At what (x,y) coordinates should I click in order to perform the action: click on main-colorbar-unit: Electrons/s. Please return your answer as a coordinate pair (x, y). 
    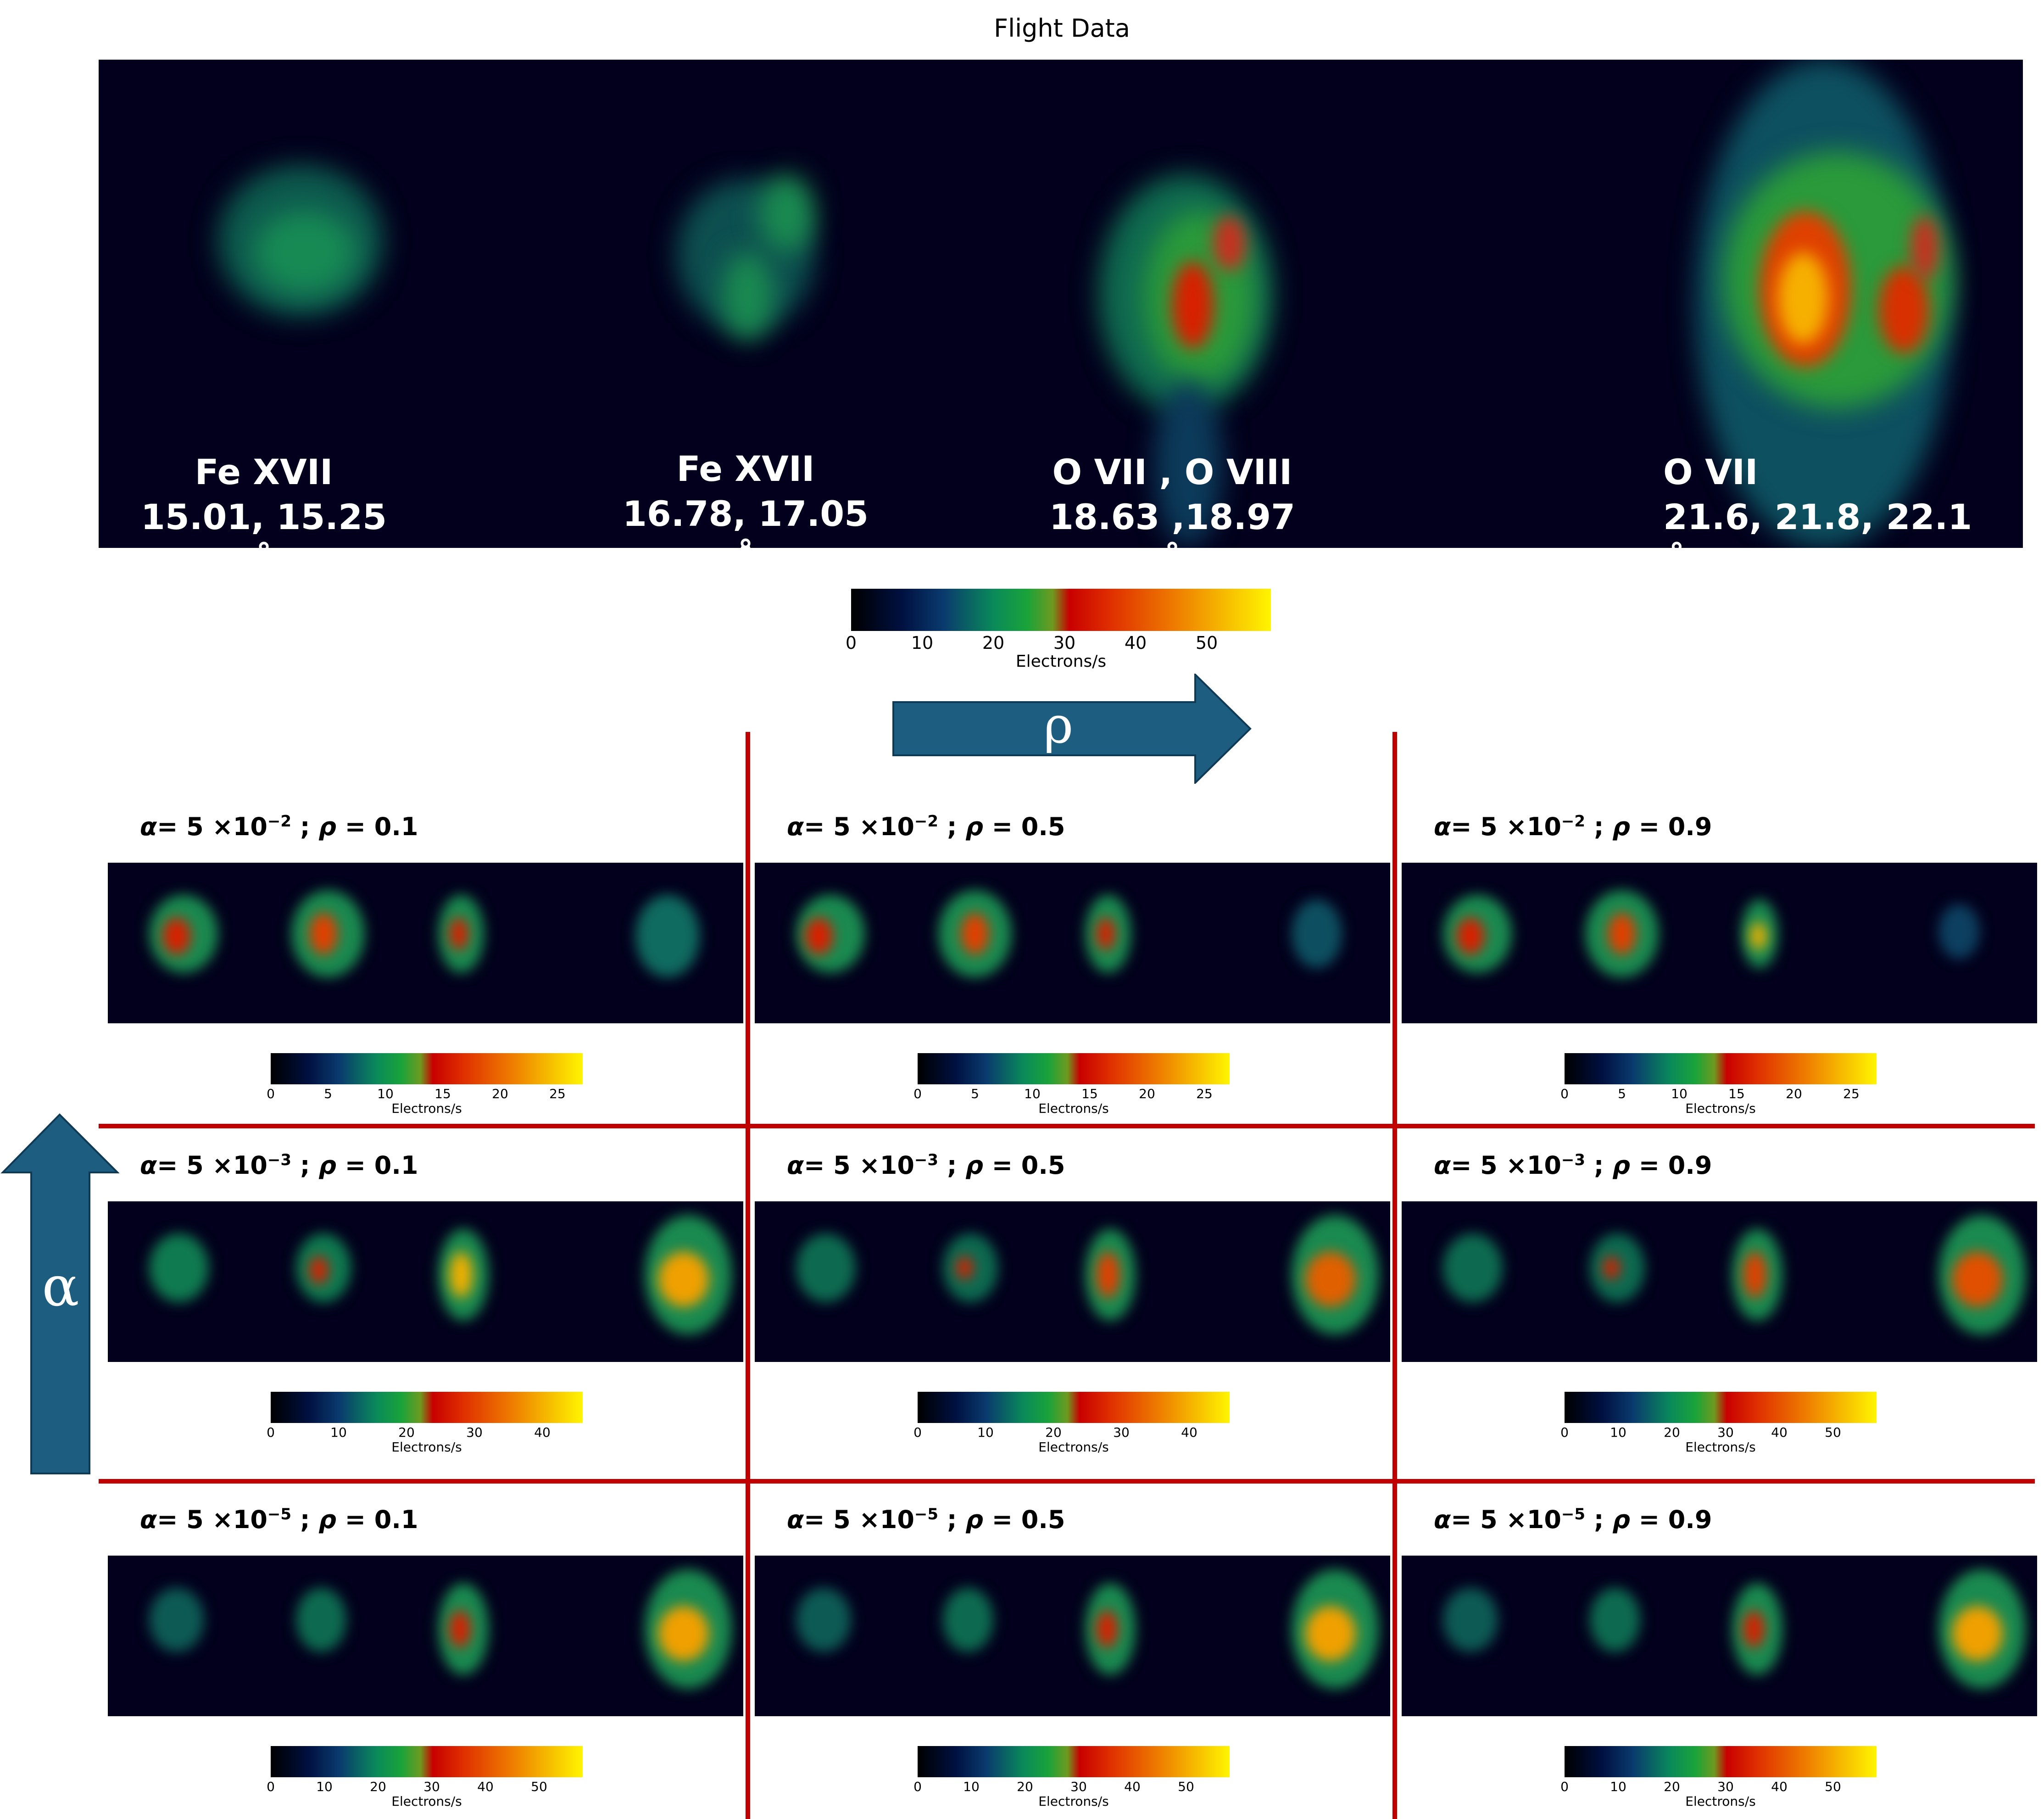
    Looking at the image, I should click on (1061, 661).